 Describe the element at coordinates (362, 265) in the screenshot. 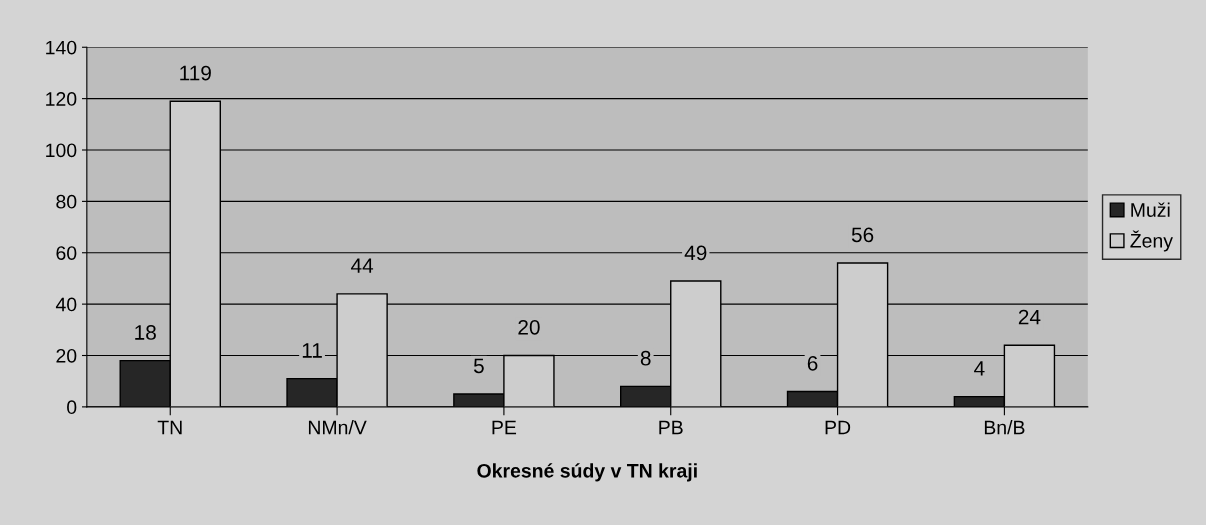

I see `data-label: 44` at that location.